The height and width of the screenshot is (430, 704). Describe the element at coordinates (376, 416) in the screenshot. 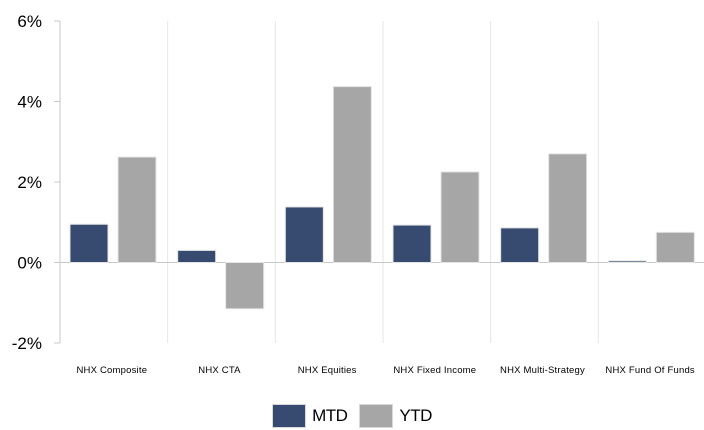

I see `legend-swatch-ytd` at that location.